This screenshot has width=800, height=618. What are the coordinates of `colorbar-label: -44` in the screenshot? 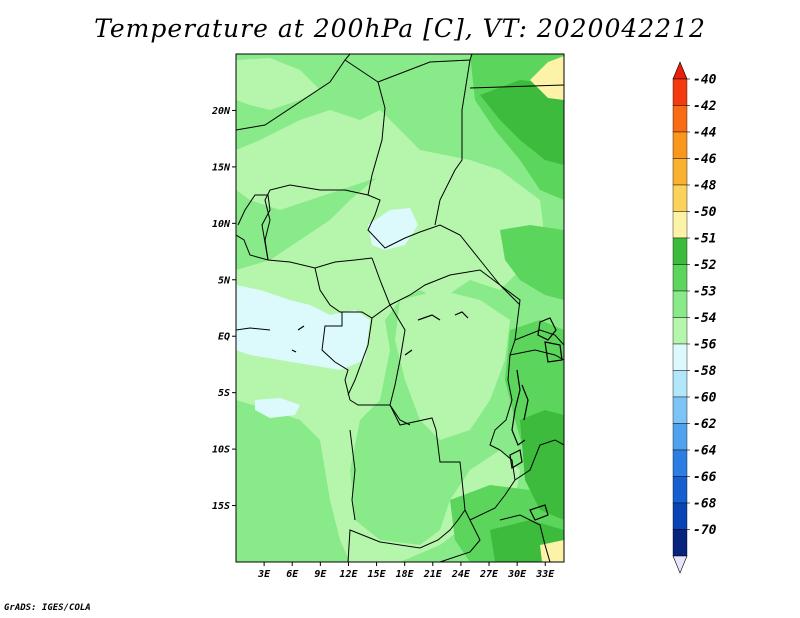 It's located at (705, 133).